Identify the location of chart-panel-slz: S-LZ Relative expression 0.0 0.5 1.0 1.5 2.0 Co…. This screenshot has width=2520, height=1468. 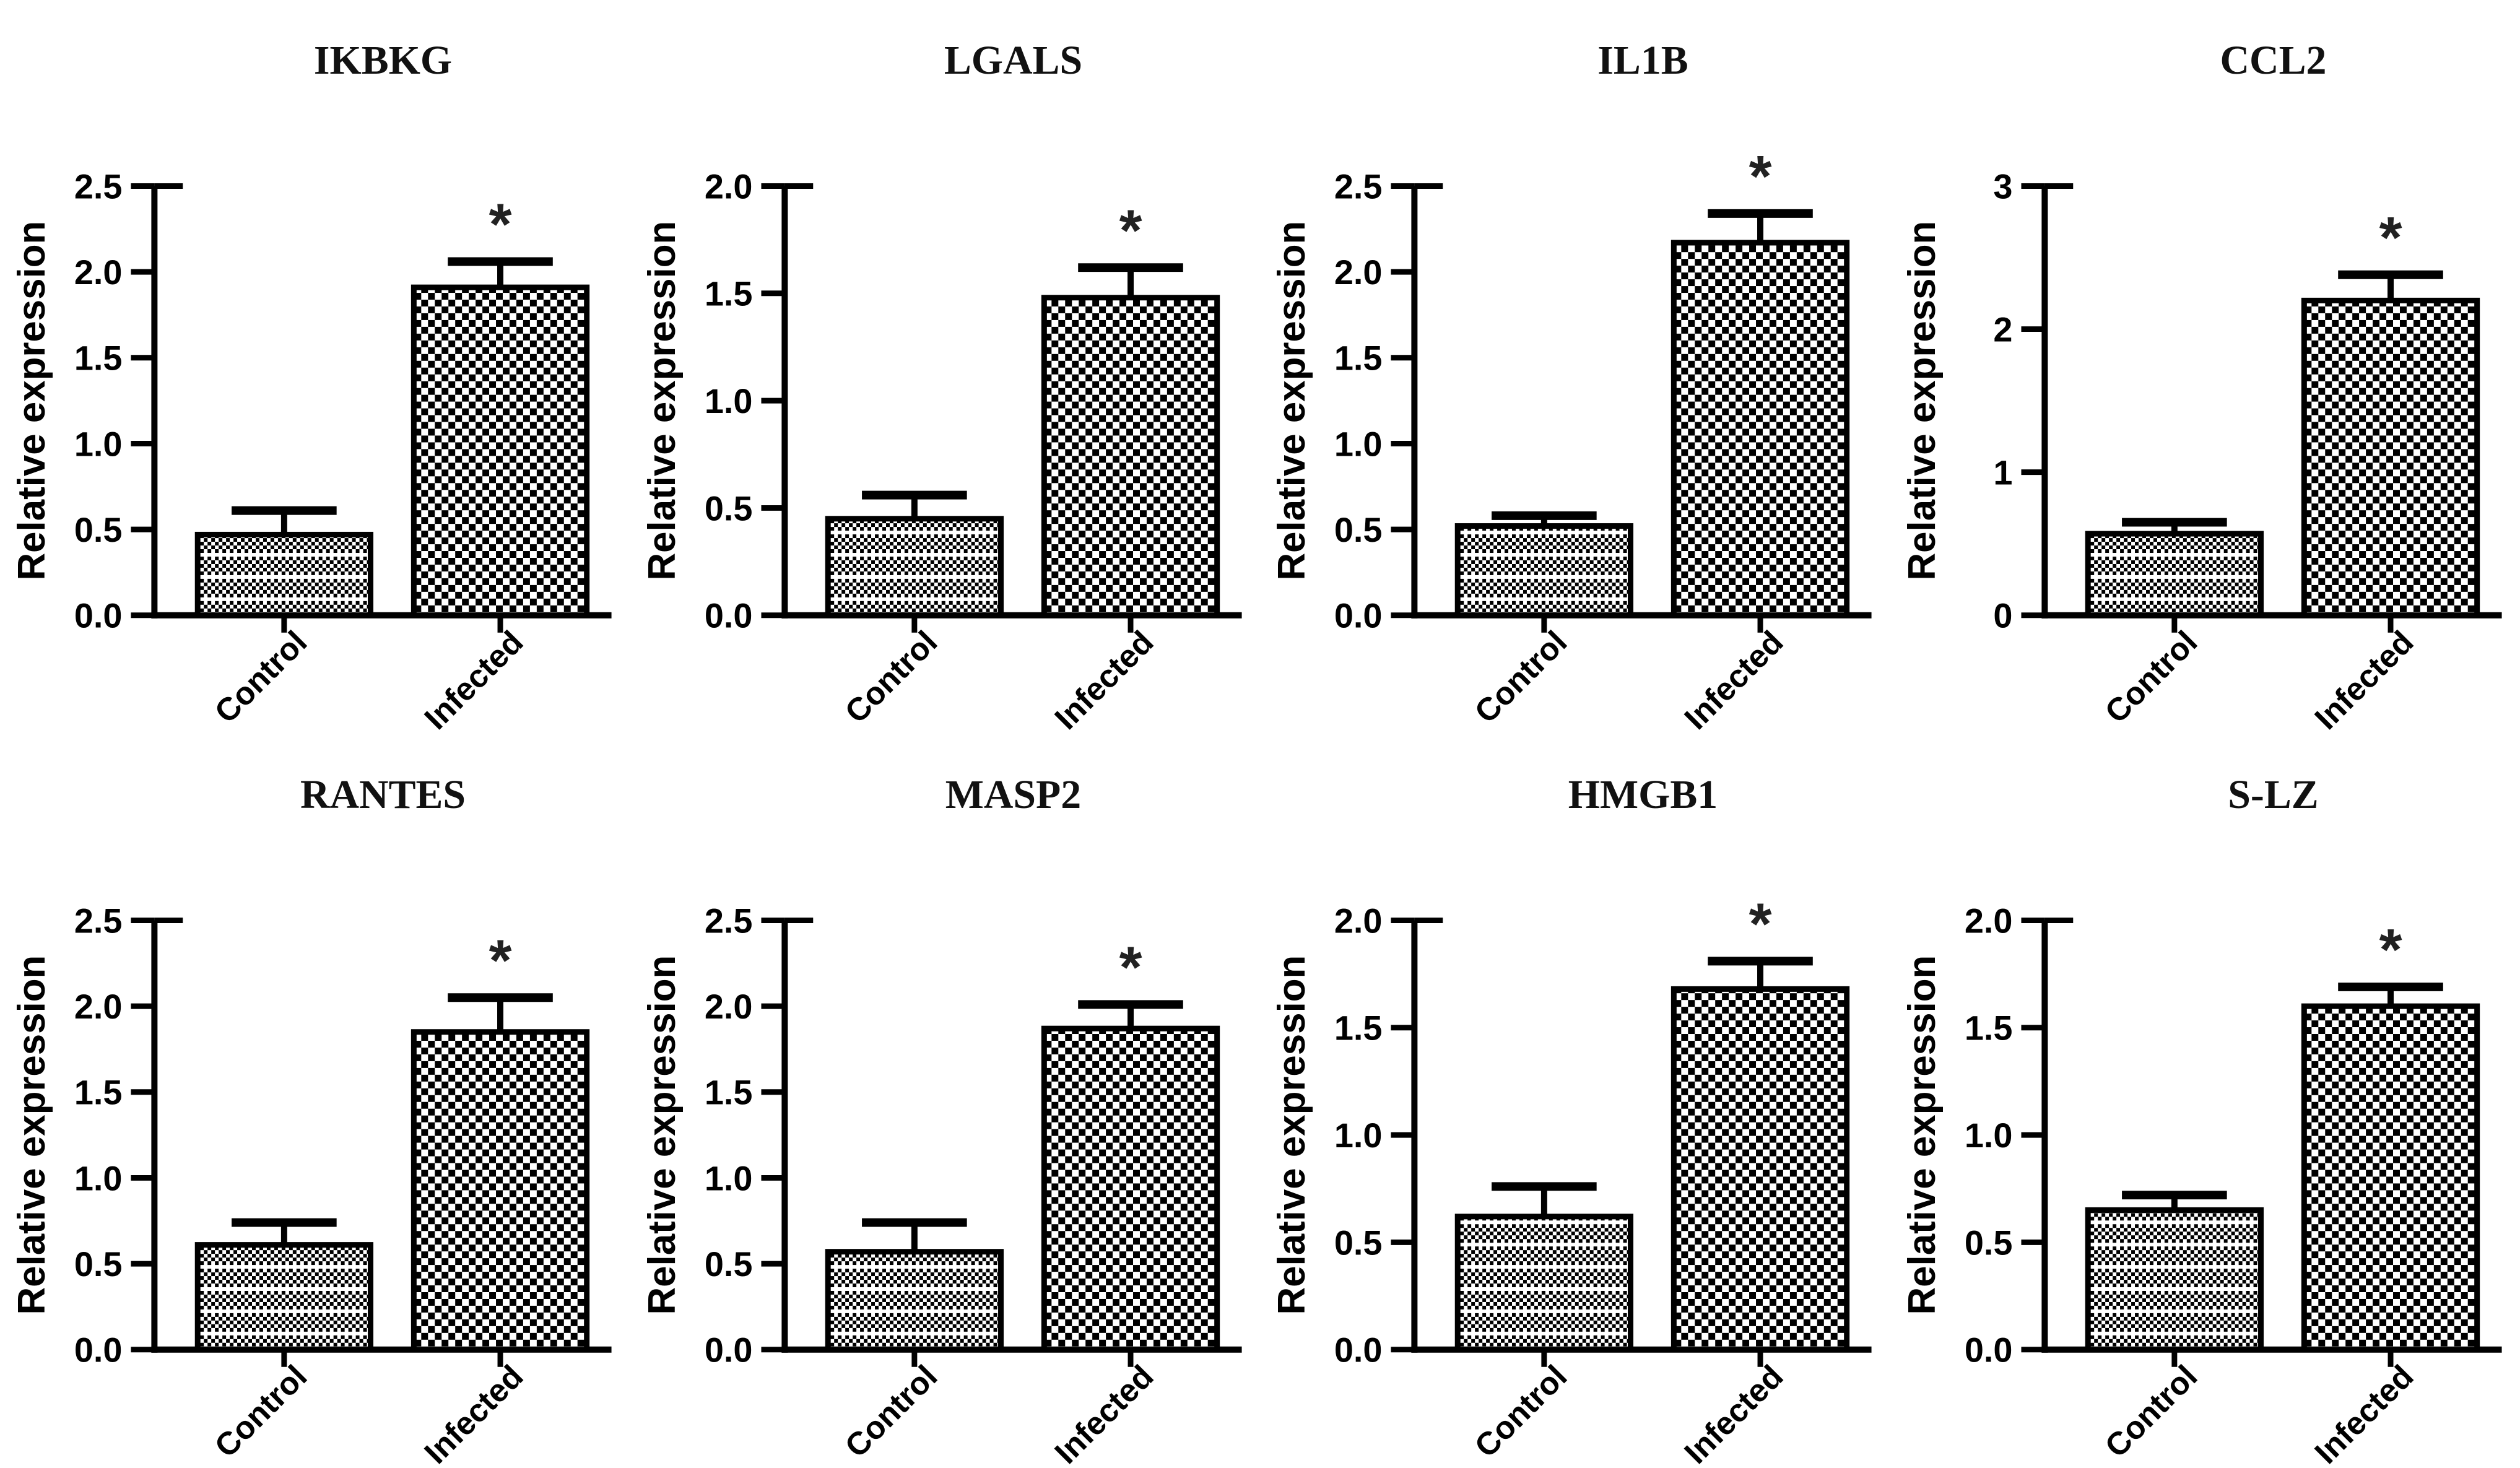
(2205, 1101).